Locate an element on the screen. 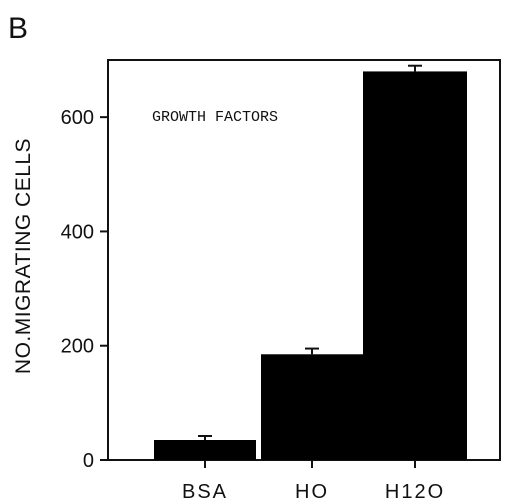 The width and height of the screenshot is (520, 504). x-tick-label: H12O is located at coordinates (415, 492).